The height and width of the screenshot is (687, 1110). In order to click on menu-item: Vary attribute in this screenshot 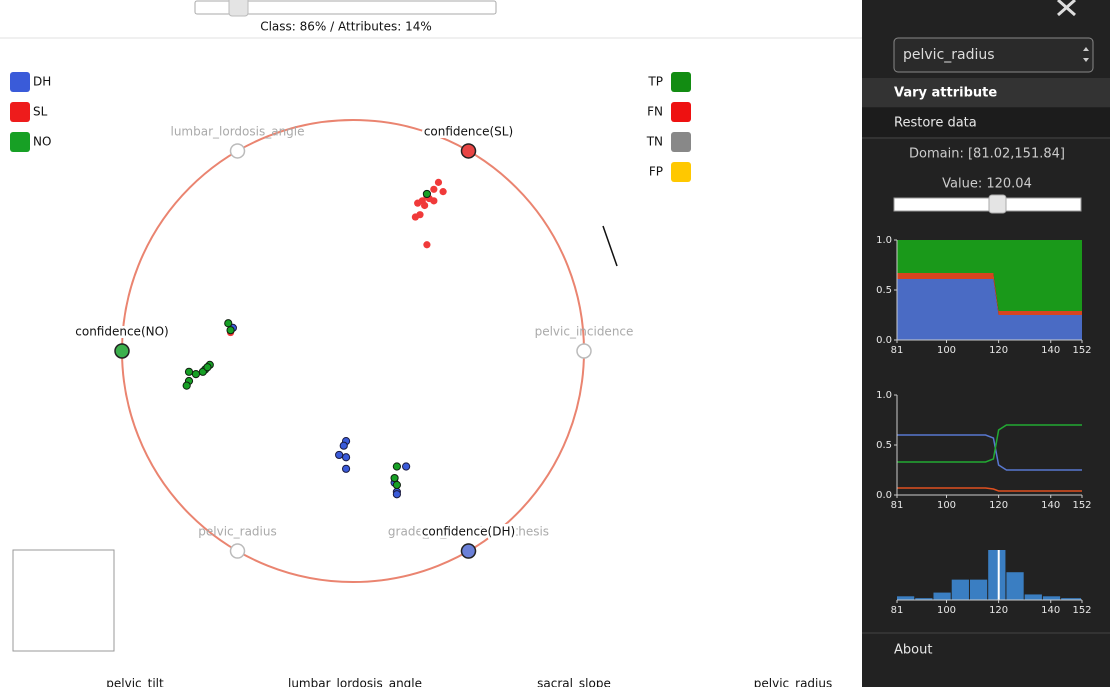, I will do `click(945, 93)`.